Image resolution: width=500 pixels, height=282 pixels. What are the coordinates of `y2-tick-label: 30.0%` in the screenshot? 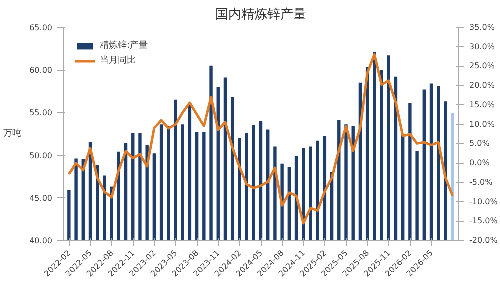 It's located at (483, 47).